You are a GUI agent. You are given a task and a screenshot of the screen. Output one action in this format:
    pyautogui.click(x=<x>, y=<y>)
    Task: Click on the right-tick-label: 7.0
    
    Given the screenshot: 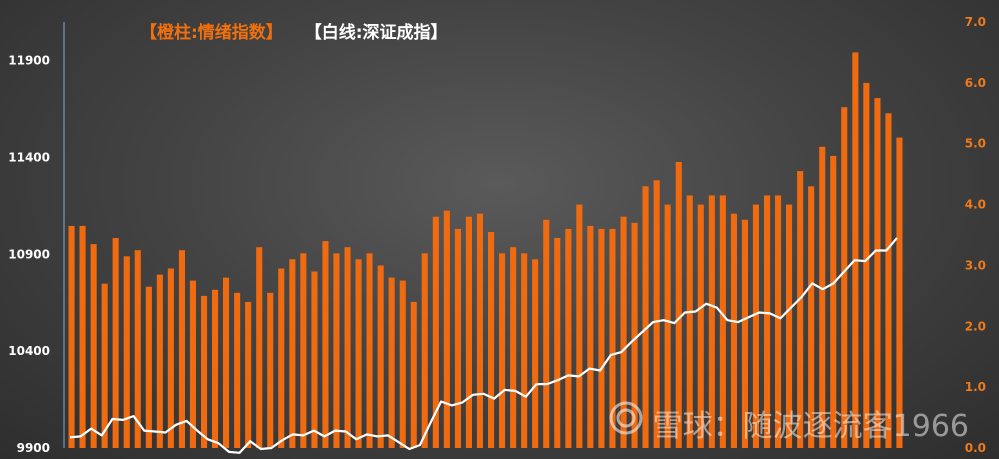 What is the action you would take?
    pyautogui.click(x=975, y=22)
    